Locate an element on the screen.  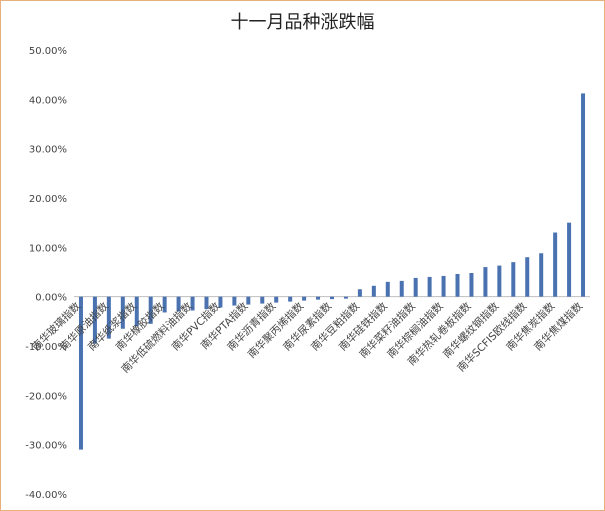
y-tick-label: 50.00% is located at coordinates (48, 51).